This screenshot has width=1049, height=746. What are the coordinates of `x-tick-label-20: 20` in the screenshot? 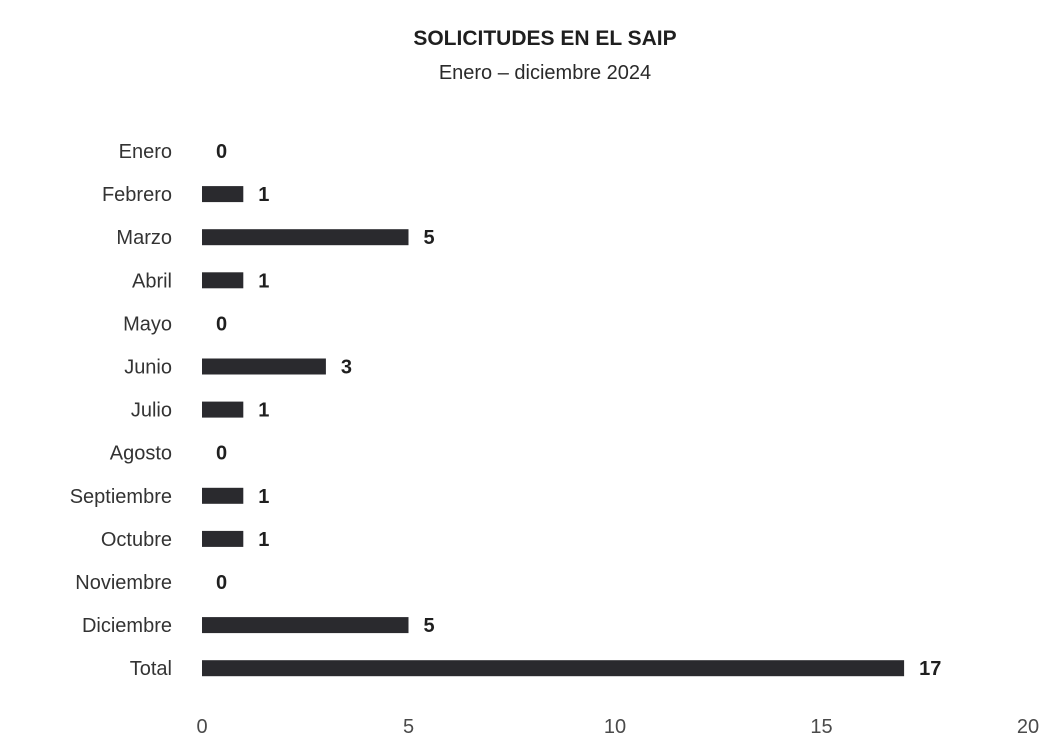 It's located at (1028, 727).